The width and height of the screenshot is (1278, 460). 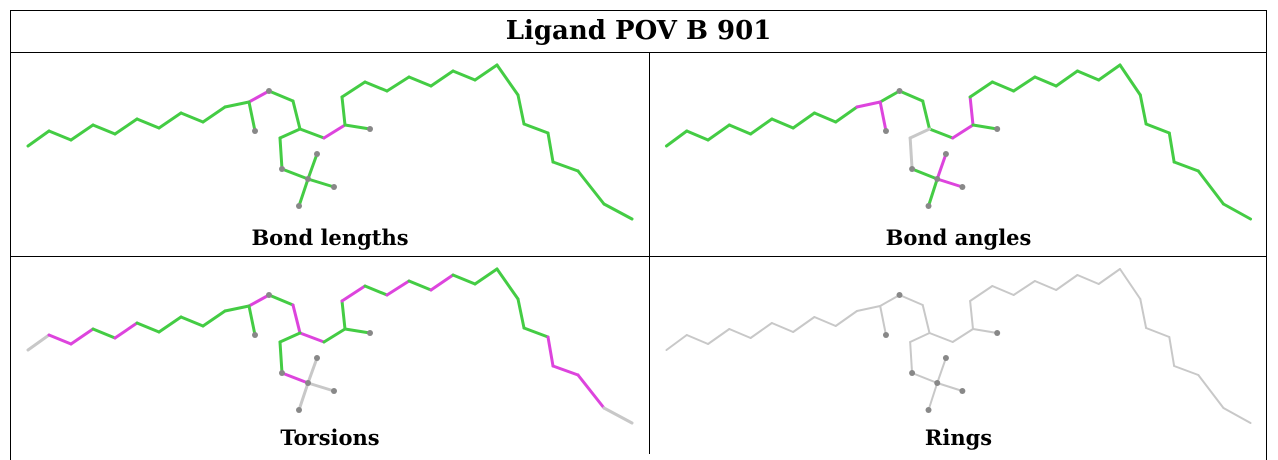 What do you see at coordinates (638, 256) in the screenshot?
I see `row-divider` at bounding box center [638, 256].